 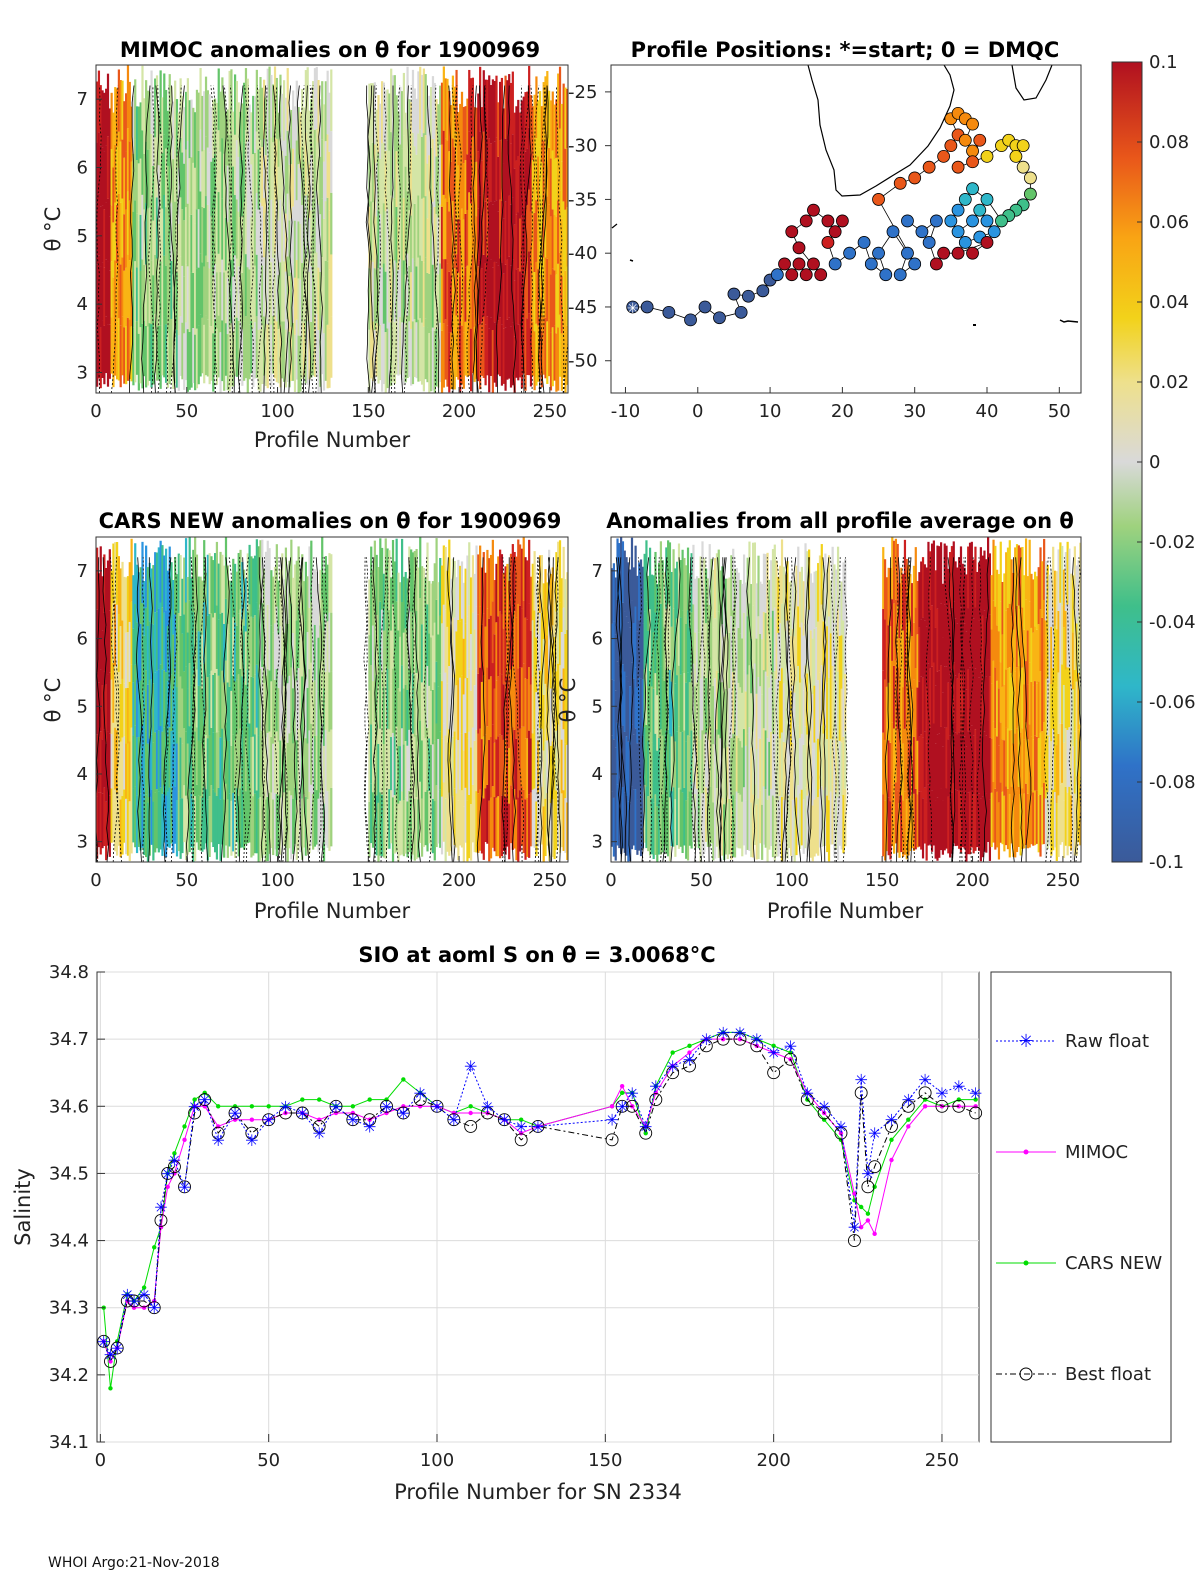 What do you see at coordinates (69, 1241) in the screenshot?
I see `y-tick-label: 34.4` at bounding box center [69, 1241].